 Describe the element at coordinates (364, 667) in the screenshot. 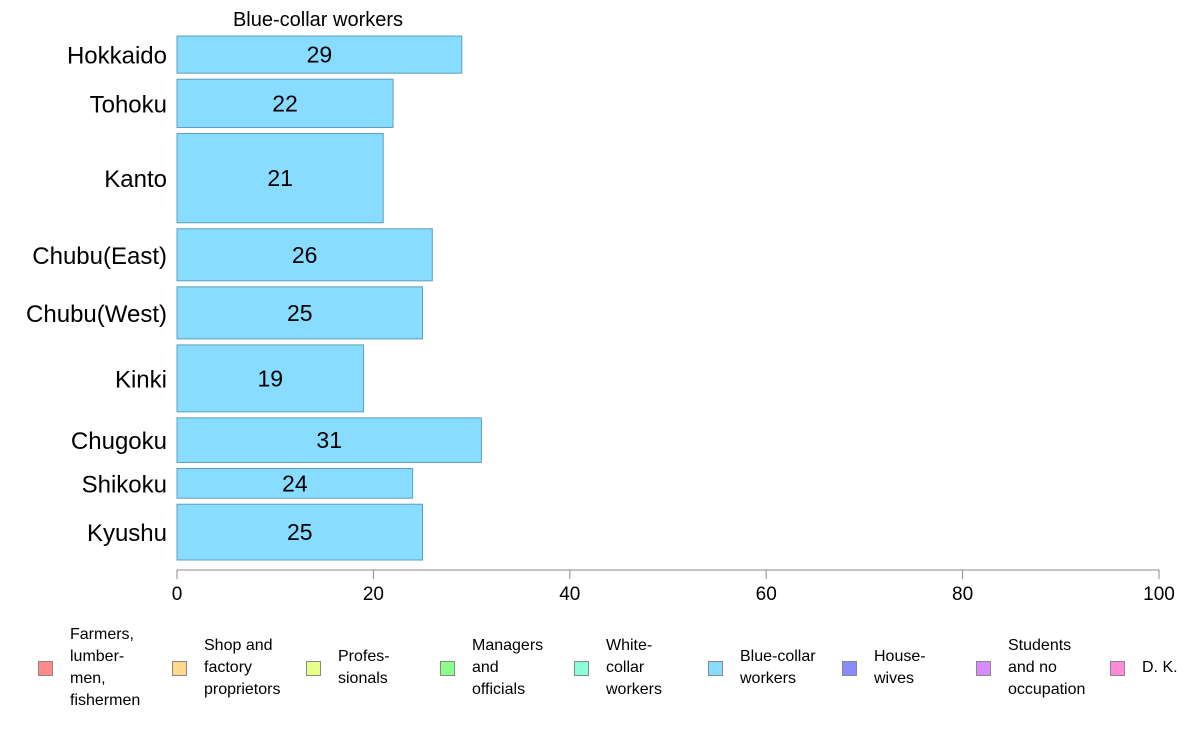

I see `legend-label: Profes- sionals` at that location.